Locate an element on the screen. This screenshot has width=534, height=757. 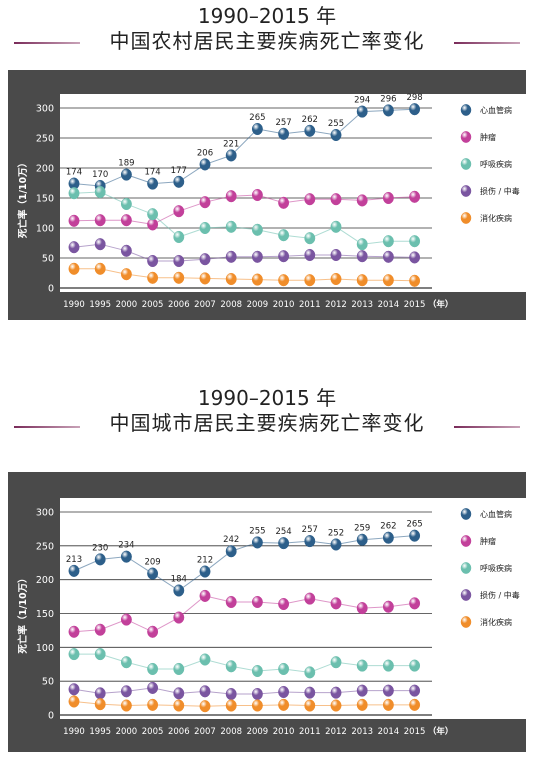
decor-line-left is located at coordinates (47, 43).